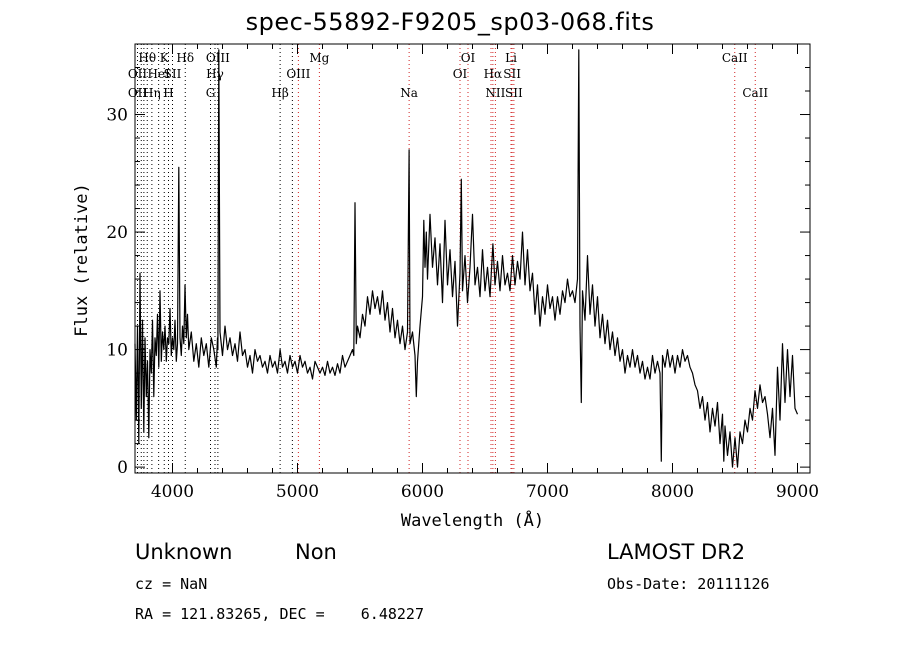 This screenshot has height=650, width=900. What do you see at coordinates (422, 492) in the screenshot?
I see `x-tick-label: 6000` at bounding box center [422, 492].